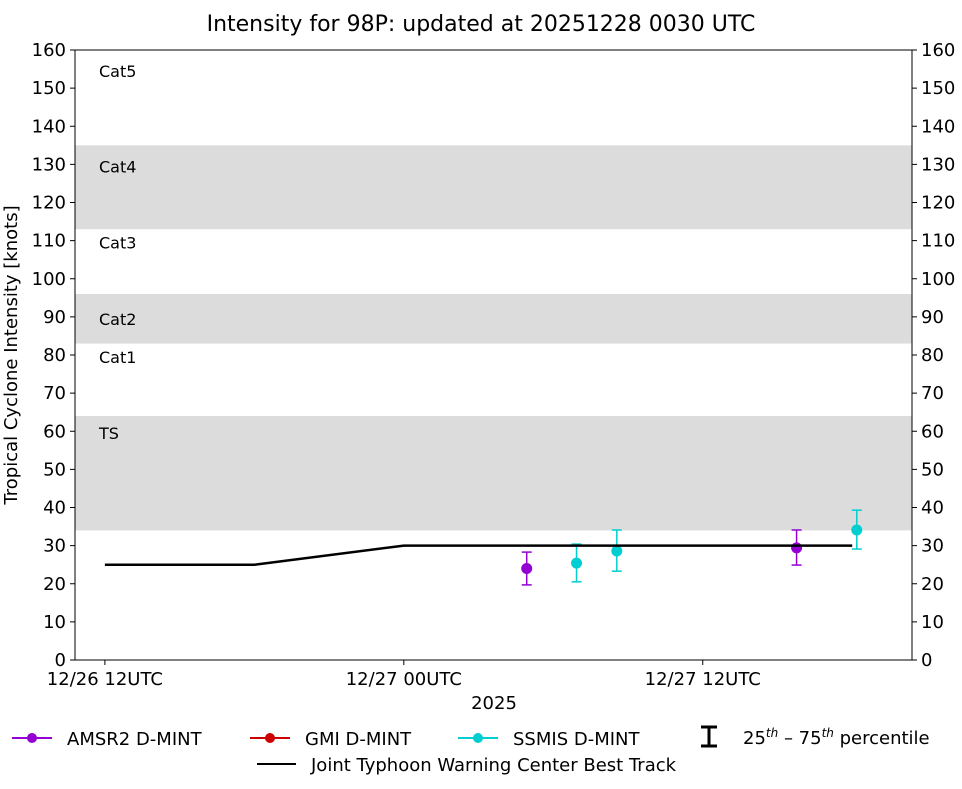 This screenshot has height=789, width=962. Describe the element at coordinates (703, 679) in the screenshot. I see `x-tick-label: 12/27 12UTC` at that location.